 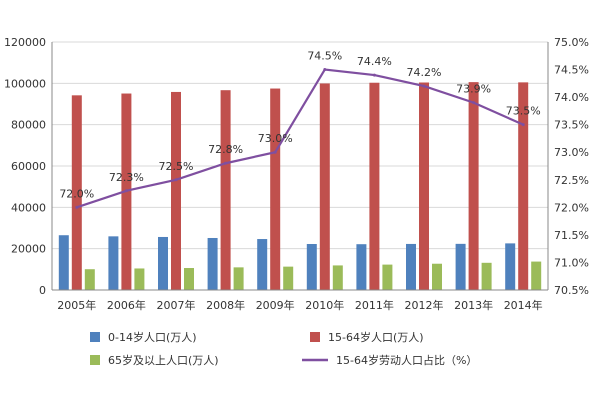 What do you see at coordinates (25, 83) in the screenshot?
I see `y-left-tick-label: 100000` at bounding box center [25, 83].